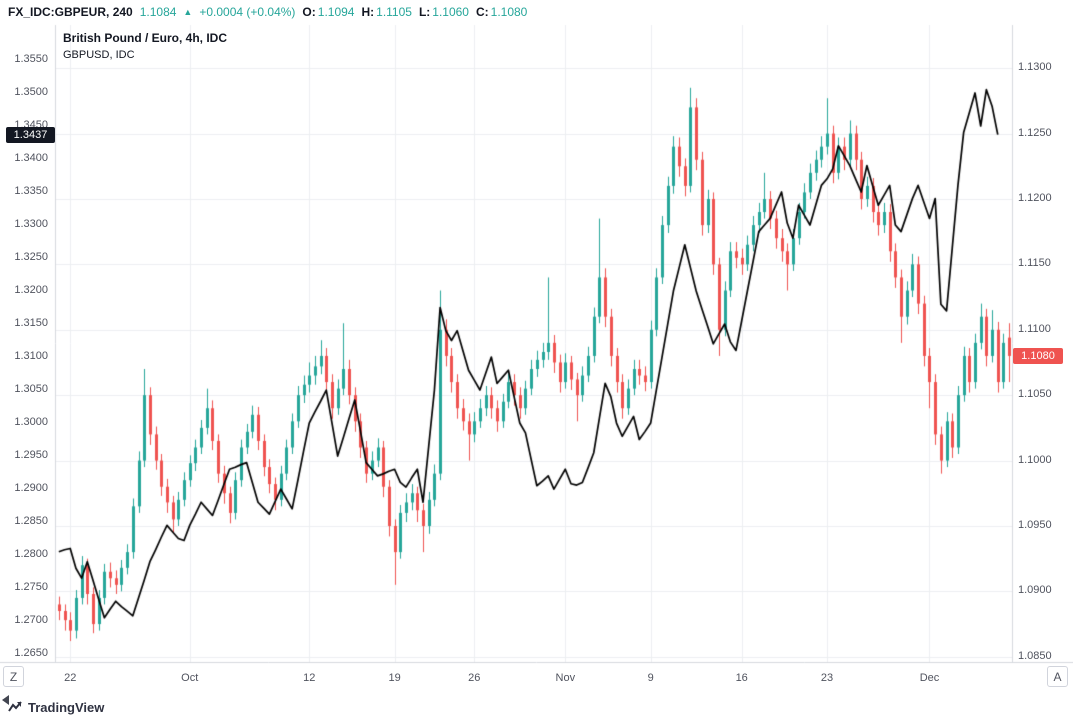 This screenshot has width=1073, height=721. What do you see at coordinates (1035, 67) in the screenshot?
I see `right-axis-label: 1.1300` at bounding box center [1035, 67].